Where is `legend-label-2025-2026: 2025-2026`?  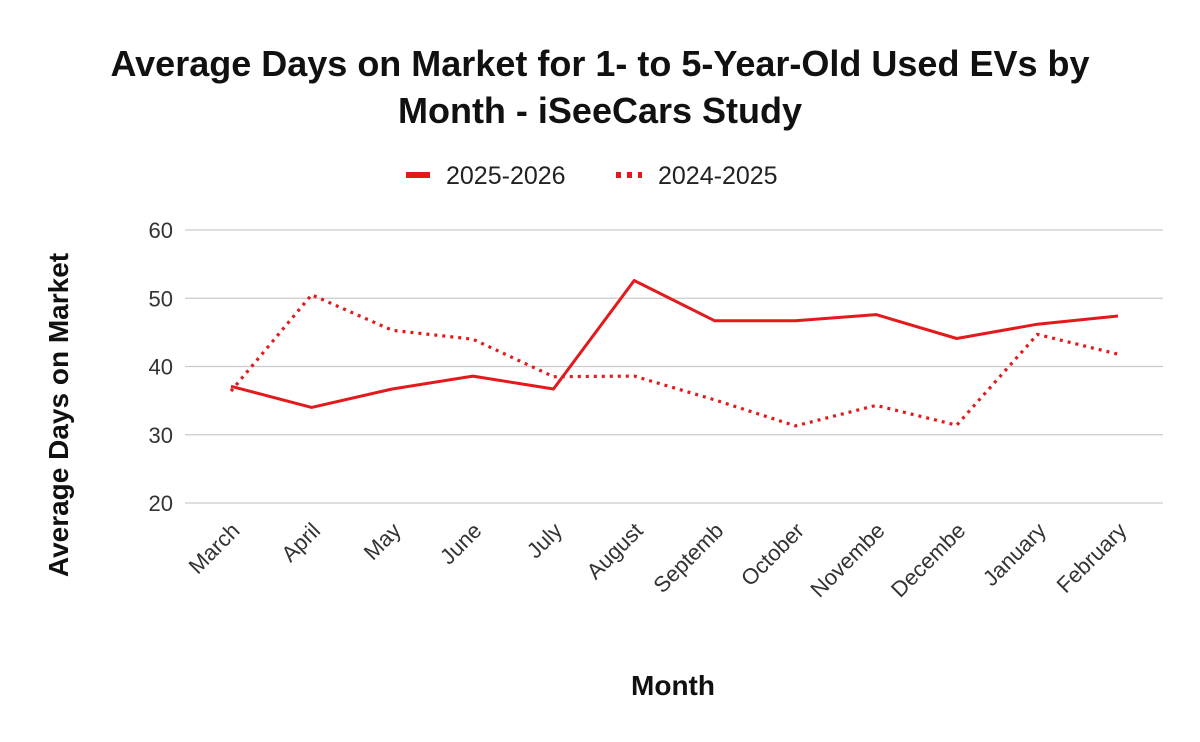
legend-label-2025-2026: 2025-2026 is located at coordinates (506, 176).